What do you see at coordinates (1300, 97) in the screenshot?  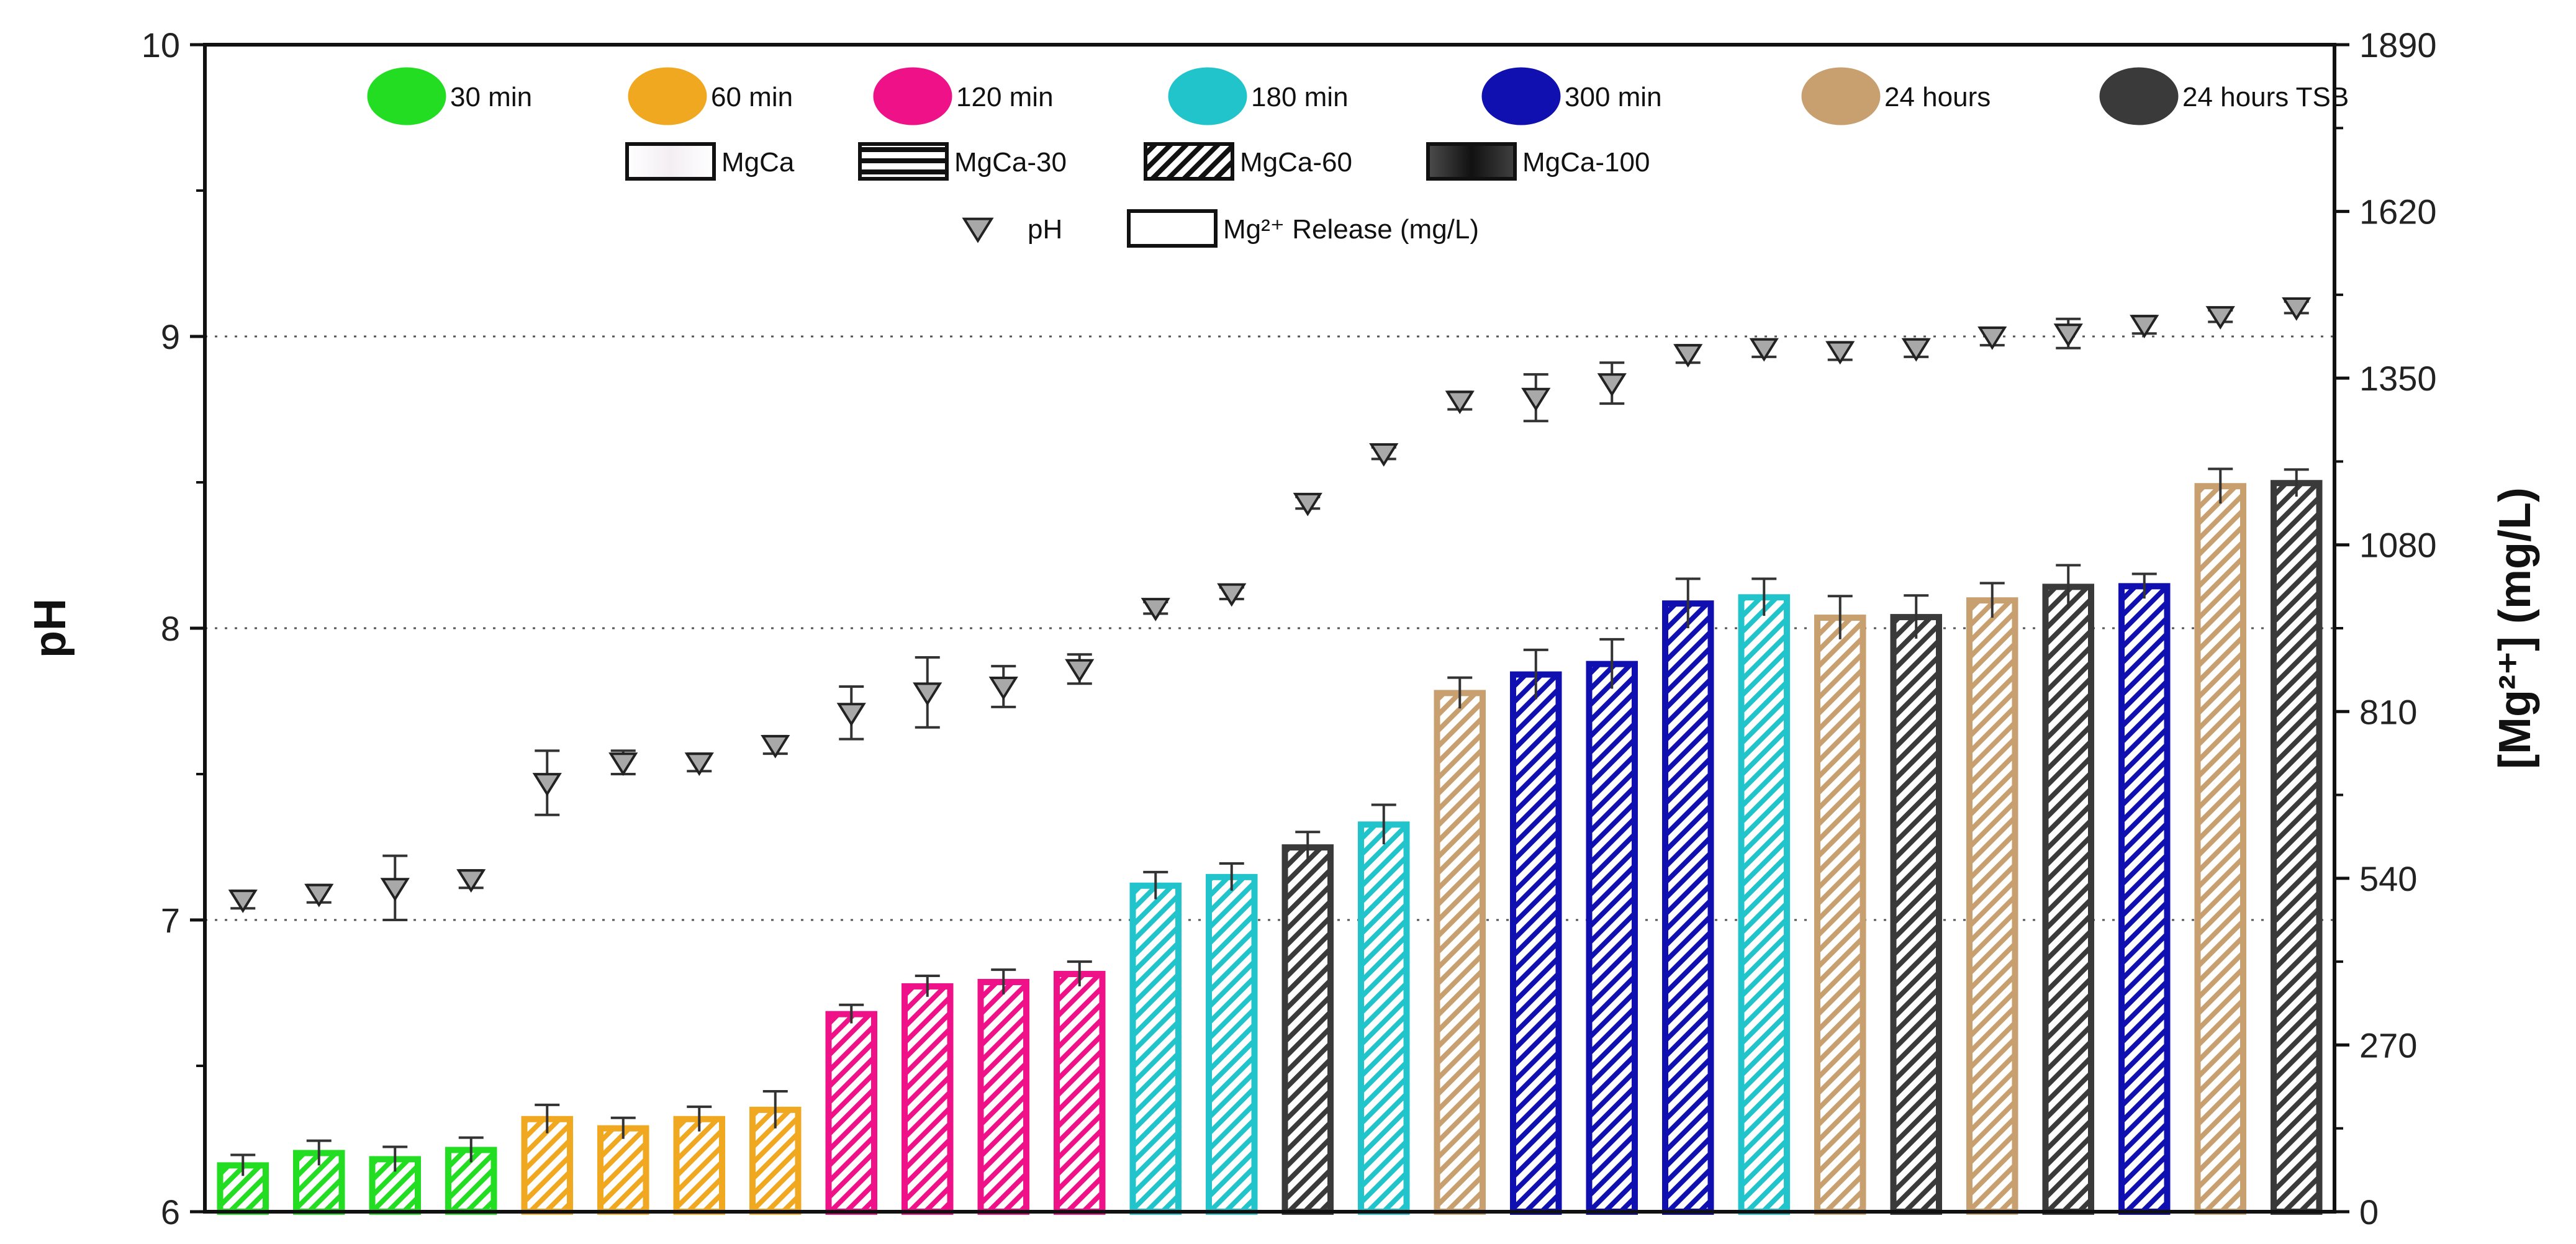 I see `legend-label: 180 min` at bounding box center [1300, 97].